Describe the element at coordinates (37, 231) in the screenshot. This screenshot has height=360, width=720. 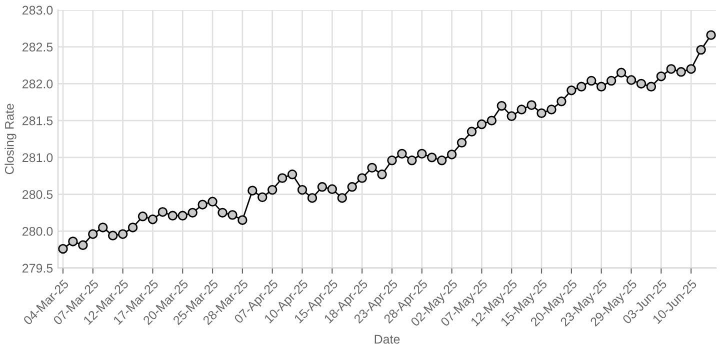
I see `y-tick-label: 280.0` at that location.